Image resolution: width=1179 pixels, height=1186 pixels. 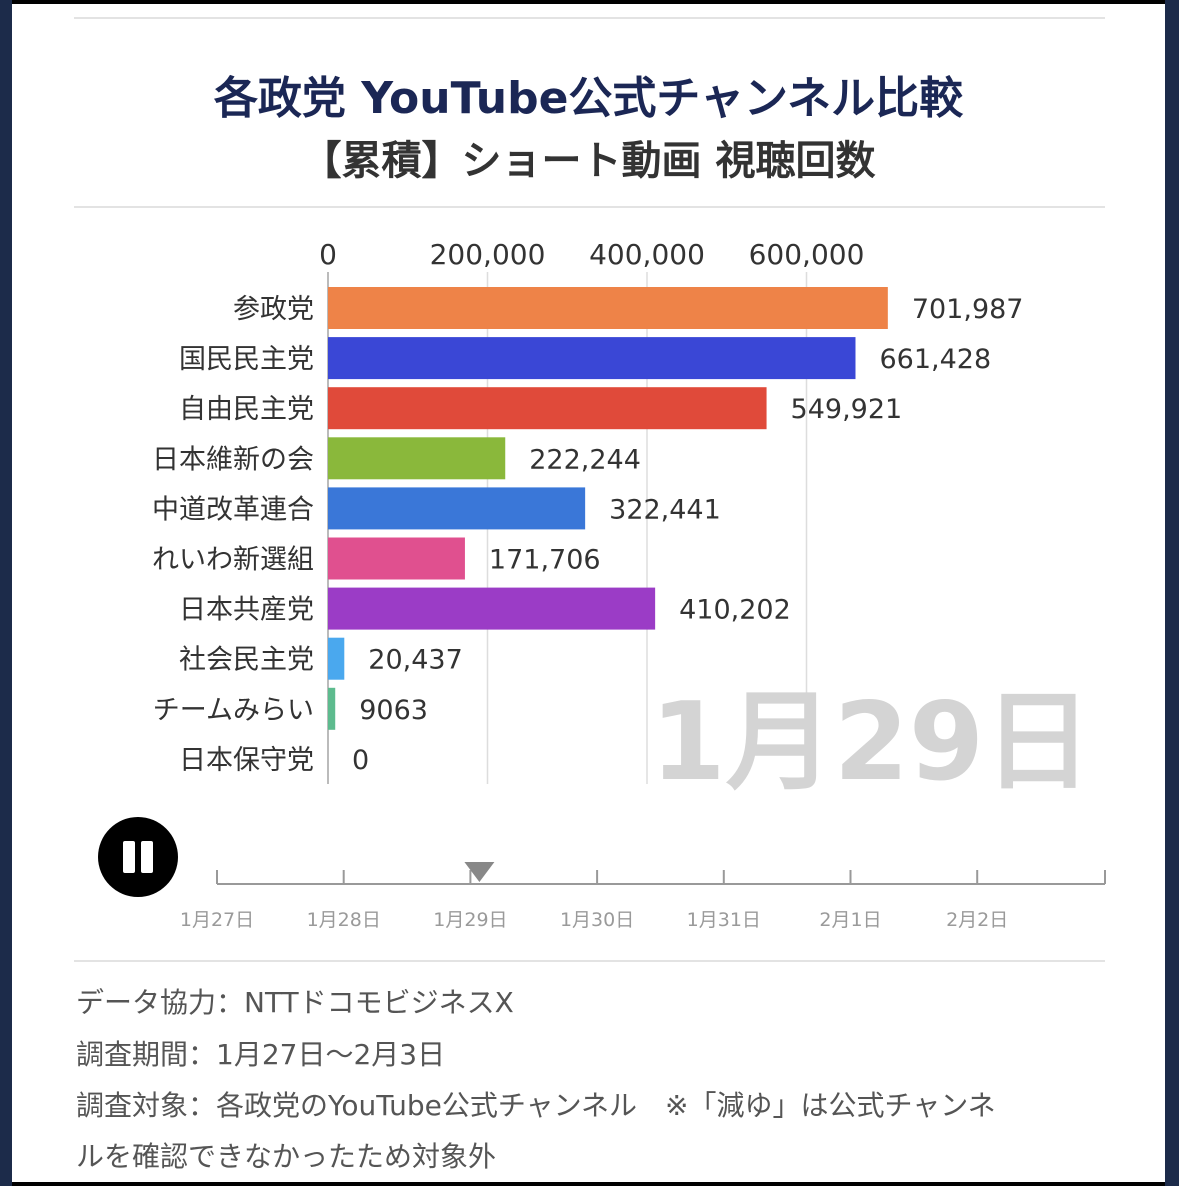 I want to click on pause-button, so click(x=138, y=857).